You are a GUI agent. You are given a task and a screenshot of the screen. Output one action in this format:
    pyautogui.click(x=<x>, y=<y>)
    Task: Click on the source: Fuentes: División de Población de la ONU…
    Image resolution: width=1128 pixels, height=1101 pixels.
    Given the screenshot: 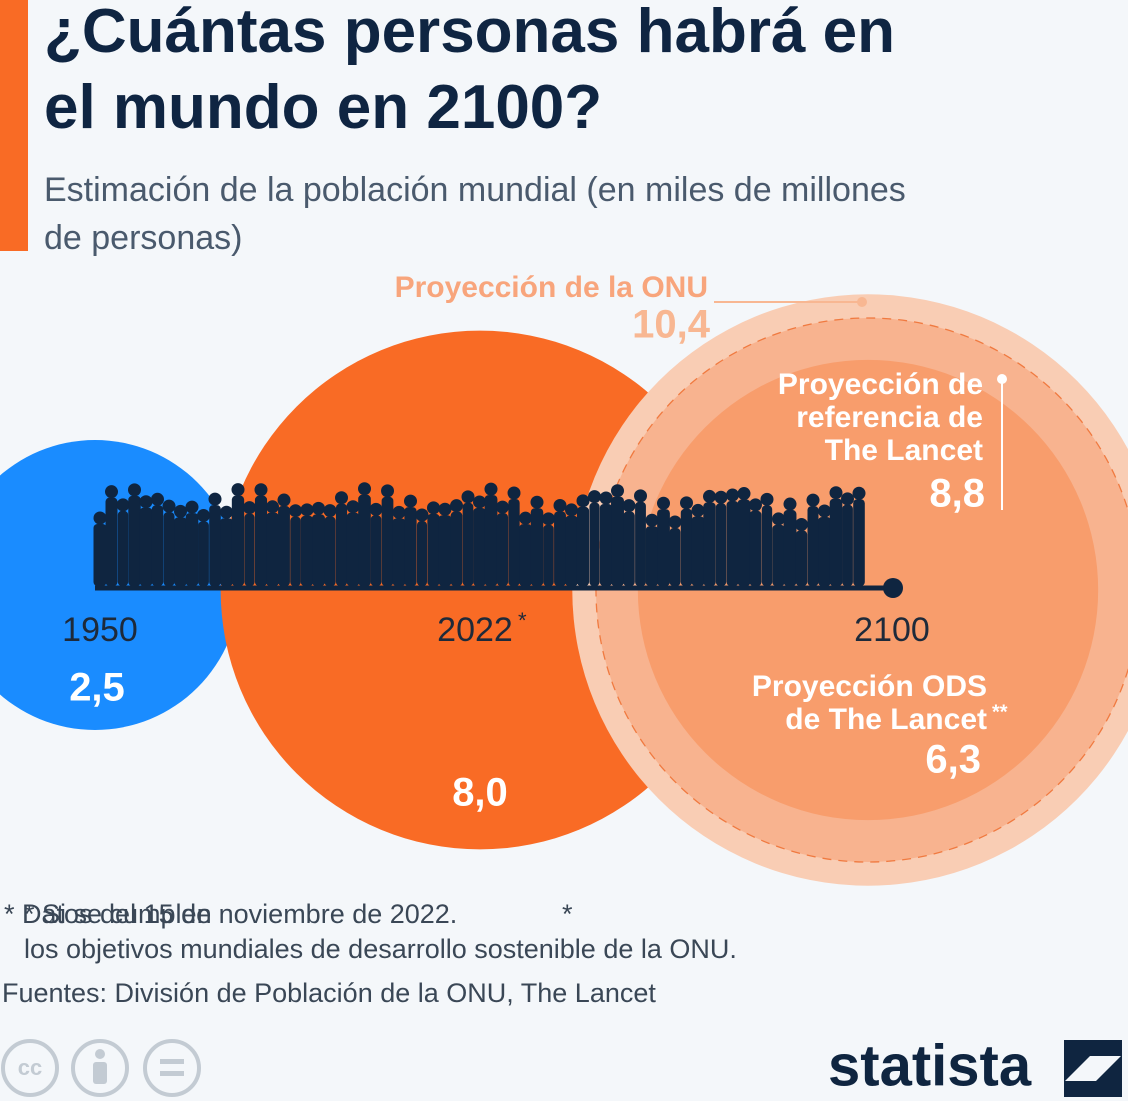 What is the action you would take?
    pyautogui.click(x=329, y=993)
    